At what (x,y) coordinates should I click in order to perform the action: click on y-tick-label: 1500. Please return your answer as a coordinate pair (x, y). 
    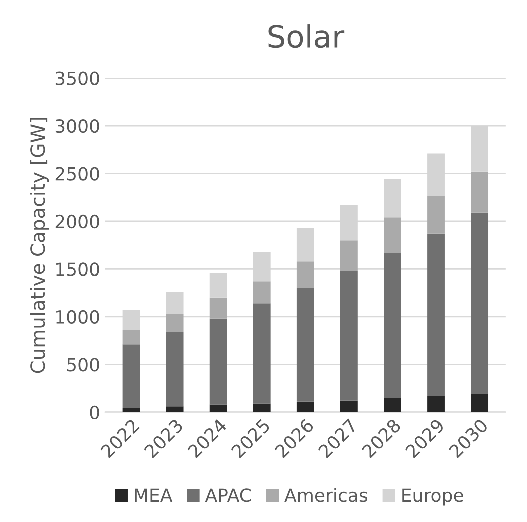
    Looking at the image, I should click on (78, 269).